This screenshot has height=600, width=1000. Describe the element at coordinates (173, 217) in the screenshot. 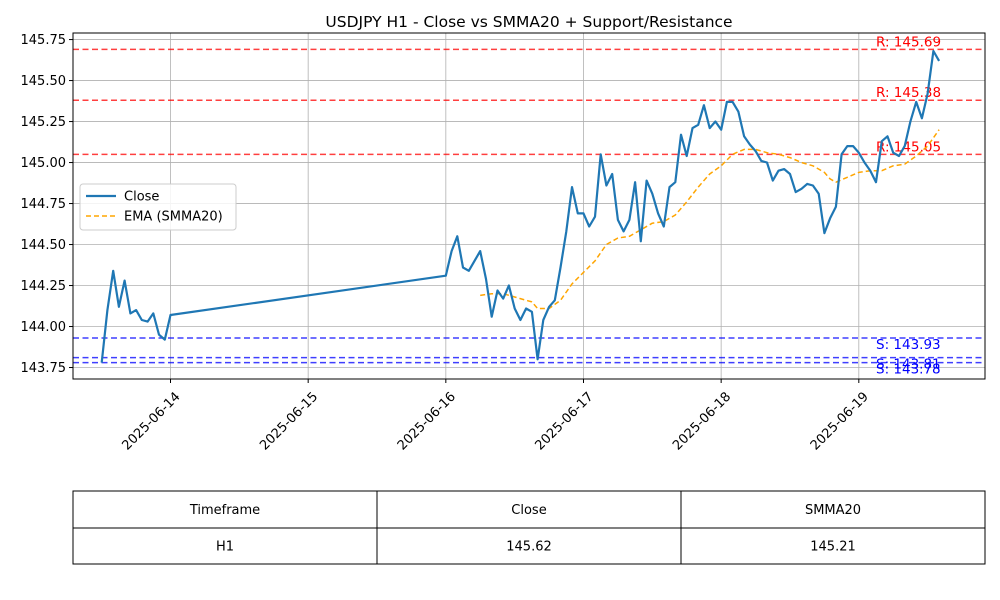

I see `legend-label: EMA (SMMA20)` at that location.